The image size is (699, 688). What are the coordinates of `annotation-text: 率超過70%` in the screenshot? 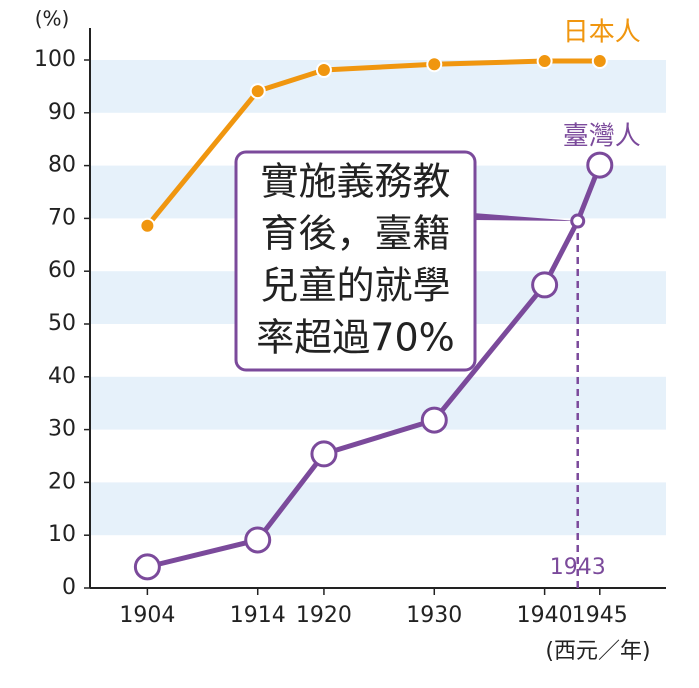 It's located at (355, 338).